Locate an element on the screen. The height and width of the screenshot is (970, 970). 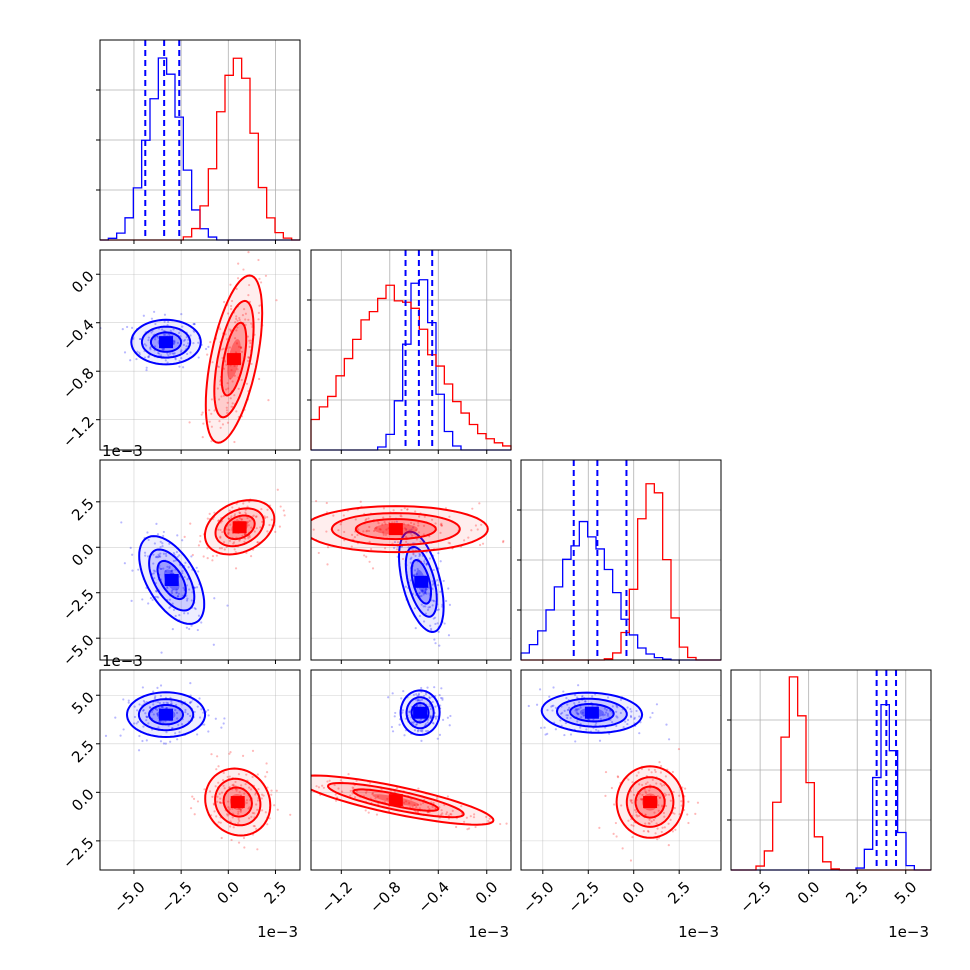
x-tick-label: 0.0 is located at coordinates (634, 893).